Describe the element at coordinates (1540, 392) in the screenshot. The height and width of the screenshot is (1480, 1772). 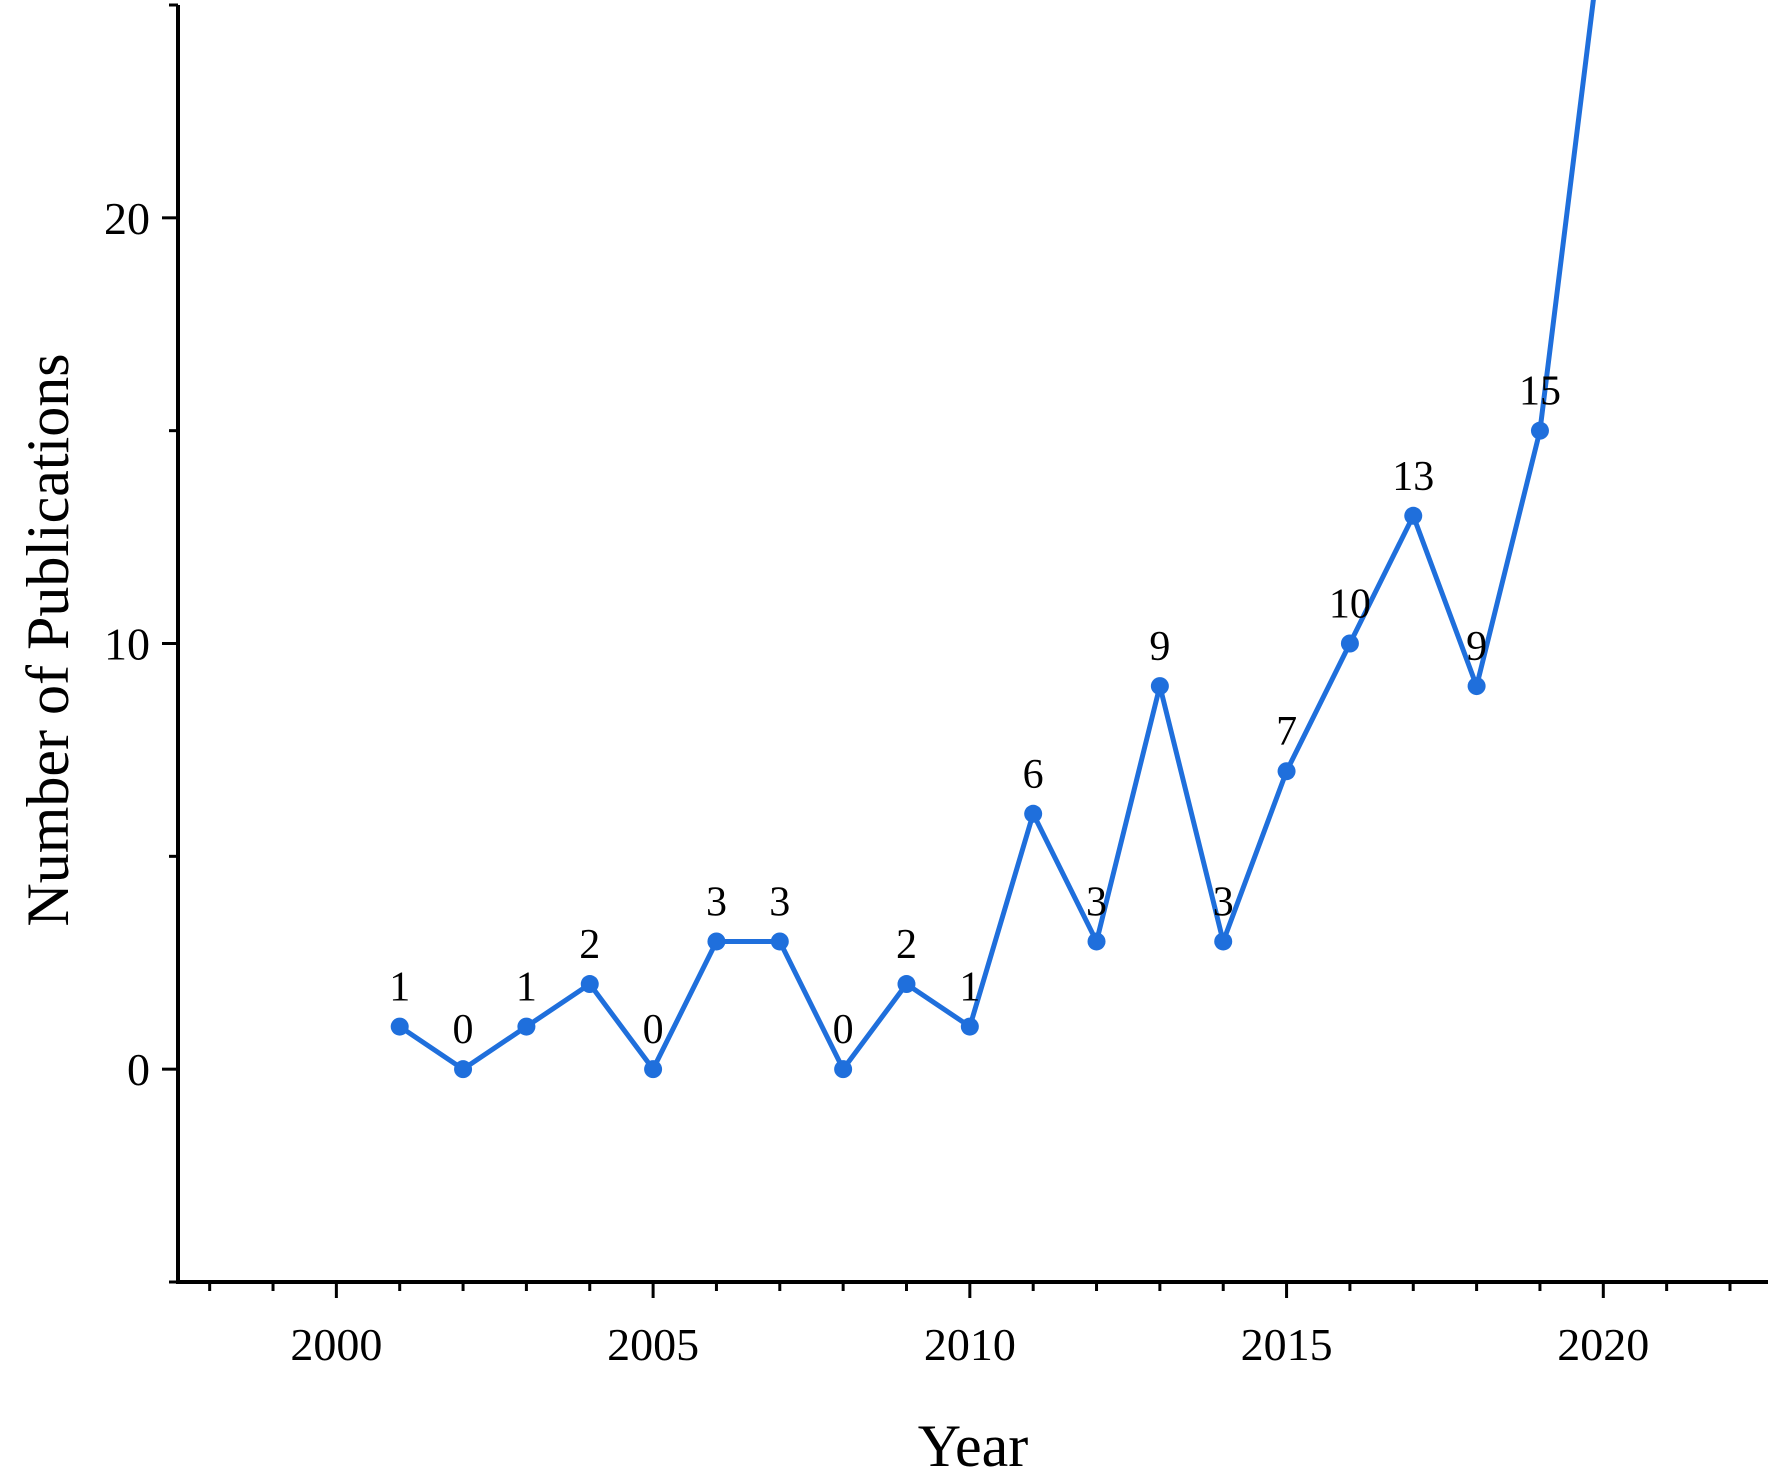
I see `data-label: 15` at that location.